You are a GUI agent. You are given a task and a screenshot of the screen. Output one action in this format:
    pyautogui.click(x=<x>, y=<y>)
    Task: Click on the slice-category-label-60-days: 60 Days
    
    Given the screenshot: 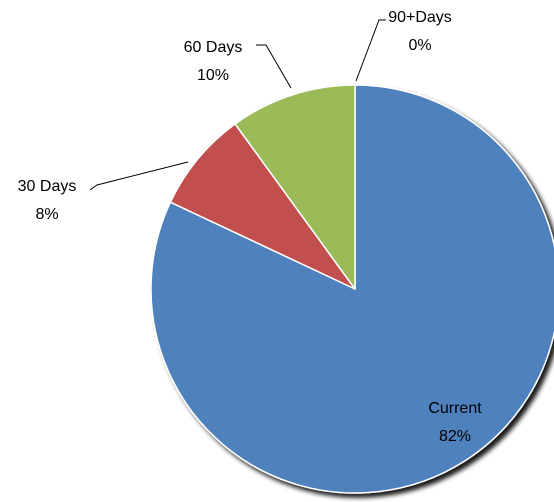 What is the action you would take?
    pyautogui.click(x=213, y=47)
    